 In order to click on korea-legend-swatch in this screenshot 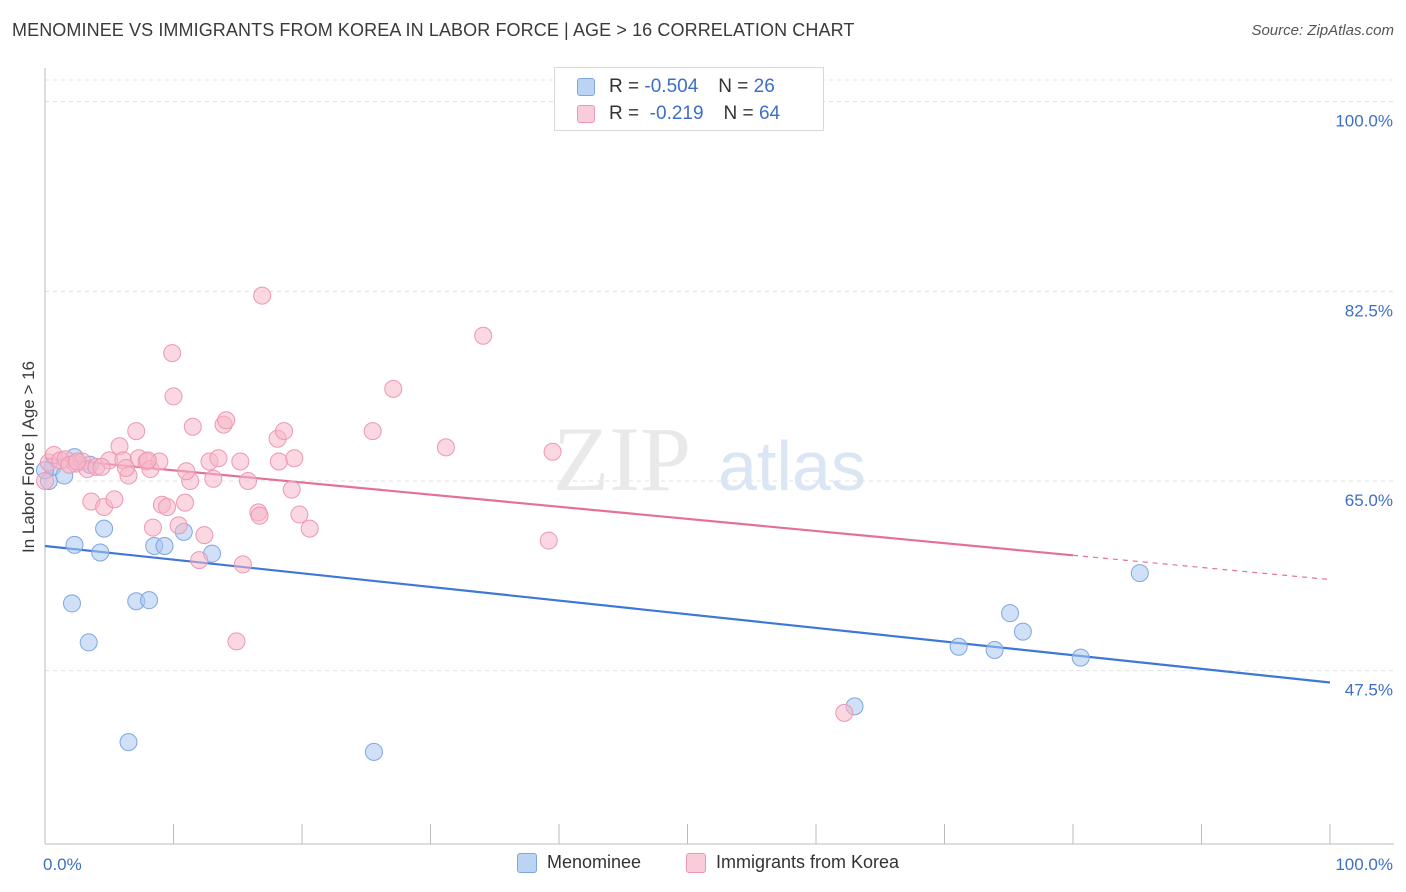, I will do `click(696, 862)`.